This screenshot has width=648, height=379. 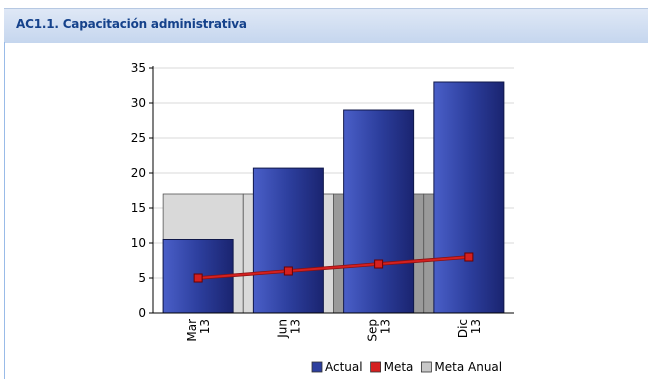 What do you see at coordinates (142, 278) in the screenshot?
I see `y-tick-label: 5` at bounding box center [142, 278].